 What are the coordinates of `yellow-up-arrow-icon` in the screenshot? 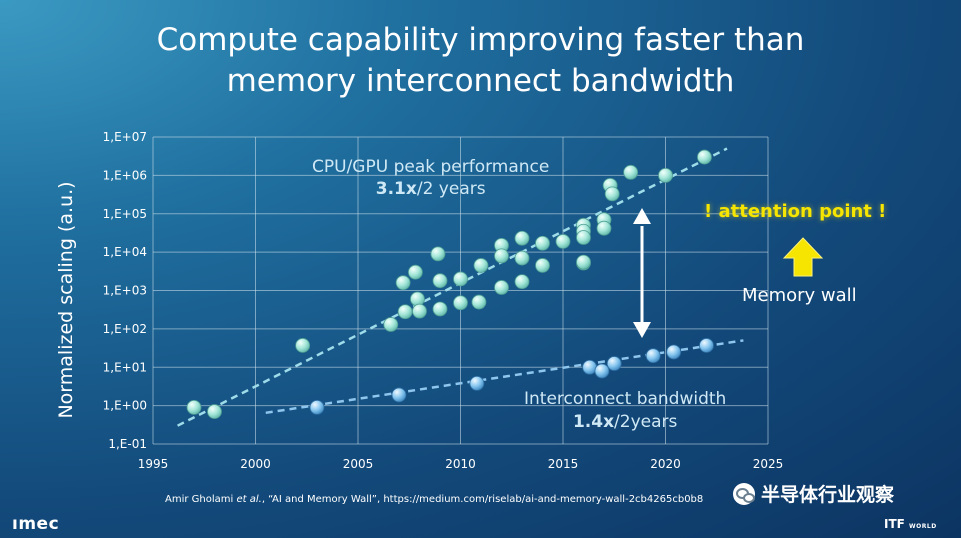 It's located at (803, 257).